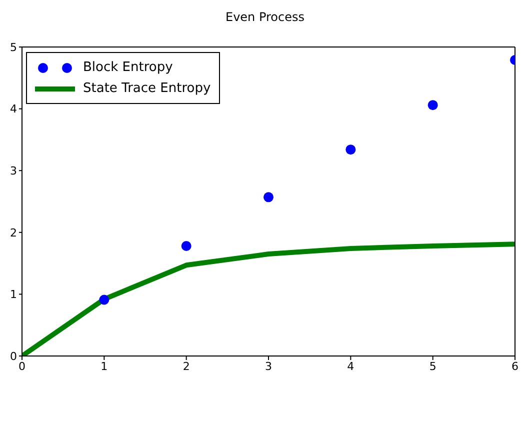 Image resolution: width=530 pixels, height=435 pixels. Describe the element at coordinates (22, 366) in the screenshot. I see `x-tick-label: 0` at that location.